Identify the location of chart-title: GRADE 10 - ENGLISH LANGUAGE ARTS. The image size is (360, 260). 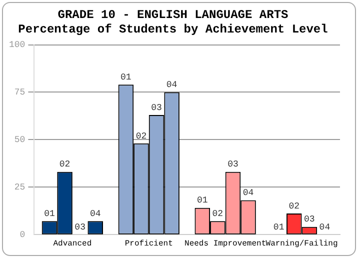
(173, 15).